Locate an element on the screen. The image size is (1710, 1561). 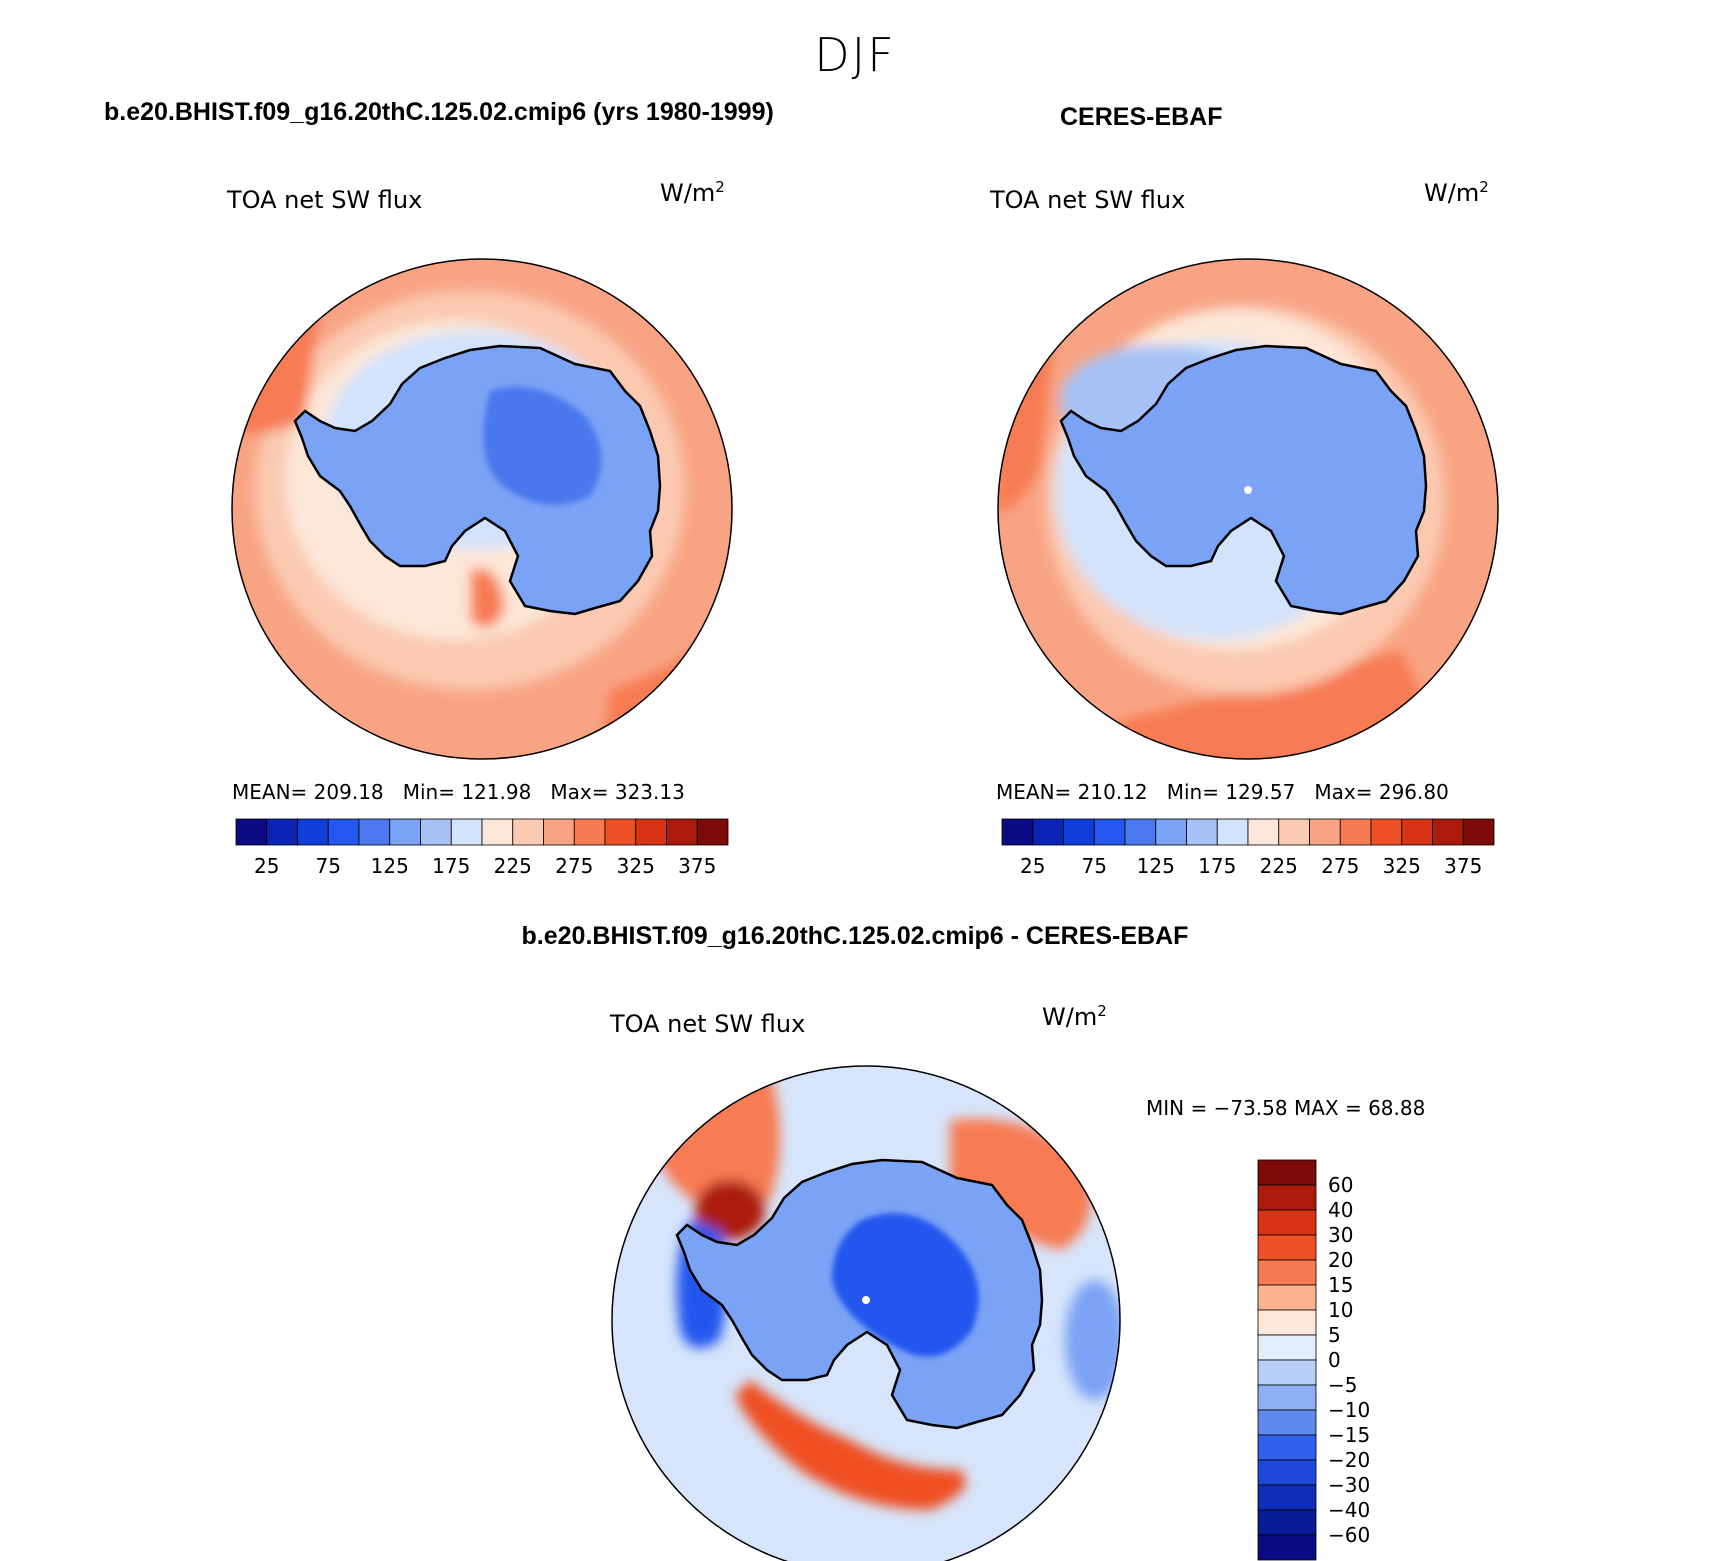
model-colorbar: 25 75 125 175 225 275 325 375 is located at coordinates (482, 848).